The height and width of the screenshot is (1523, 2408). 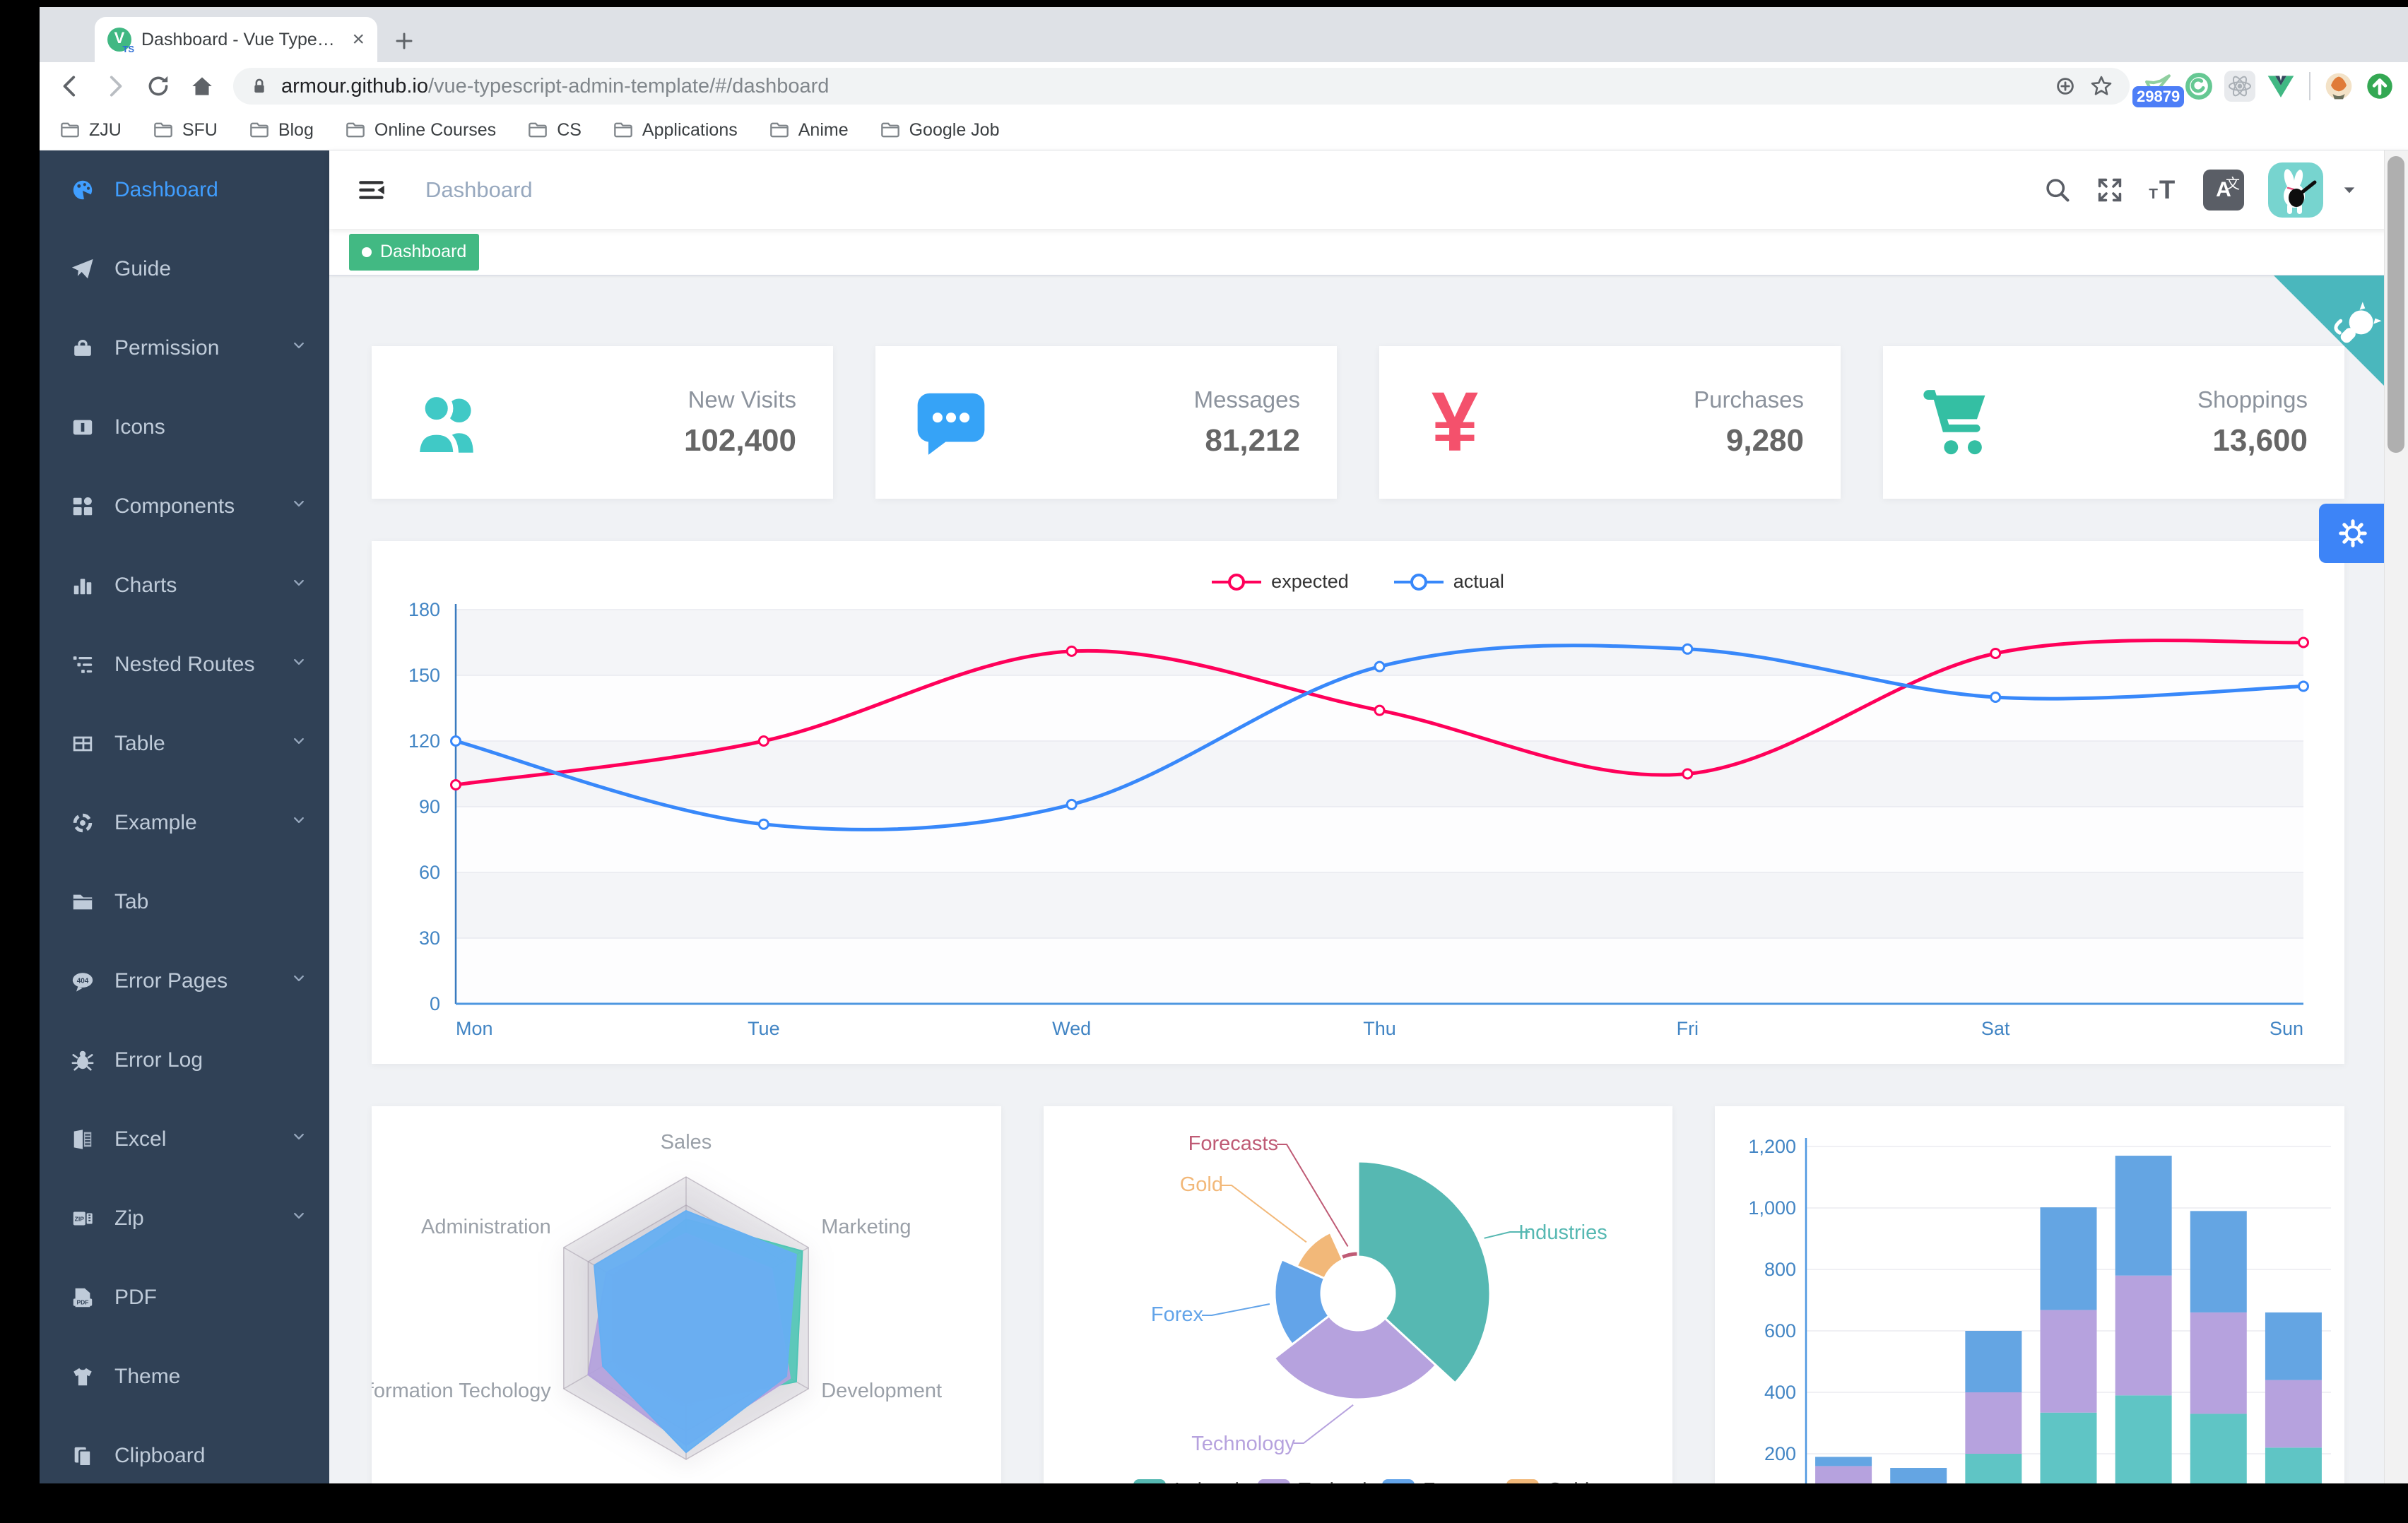 What do you see at coordinates (2309, 86) in the screenshot?
I see `toolbar-divider` at bounding box center [2309, 86].